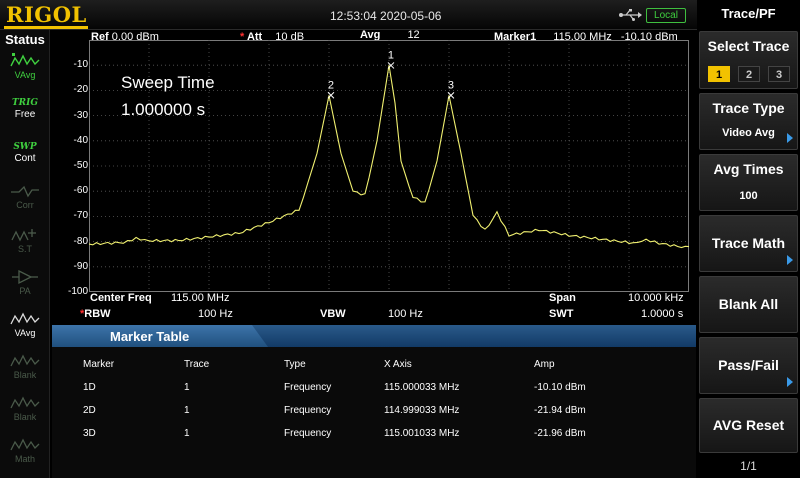 The width and height of the screenshot is (800, 478). Describe the element at coordinates (630, 15) in the screenshot. I see `usb-icon` at that location.